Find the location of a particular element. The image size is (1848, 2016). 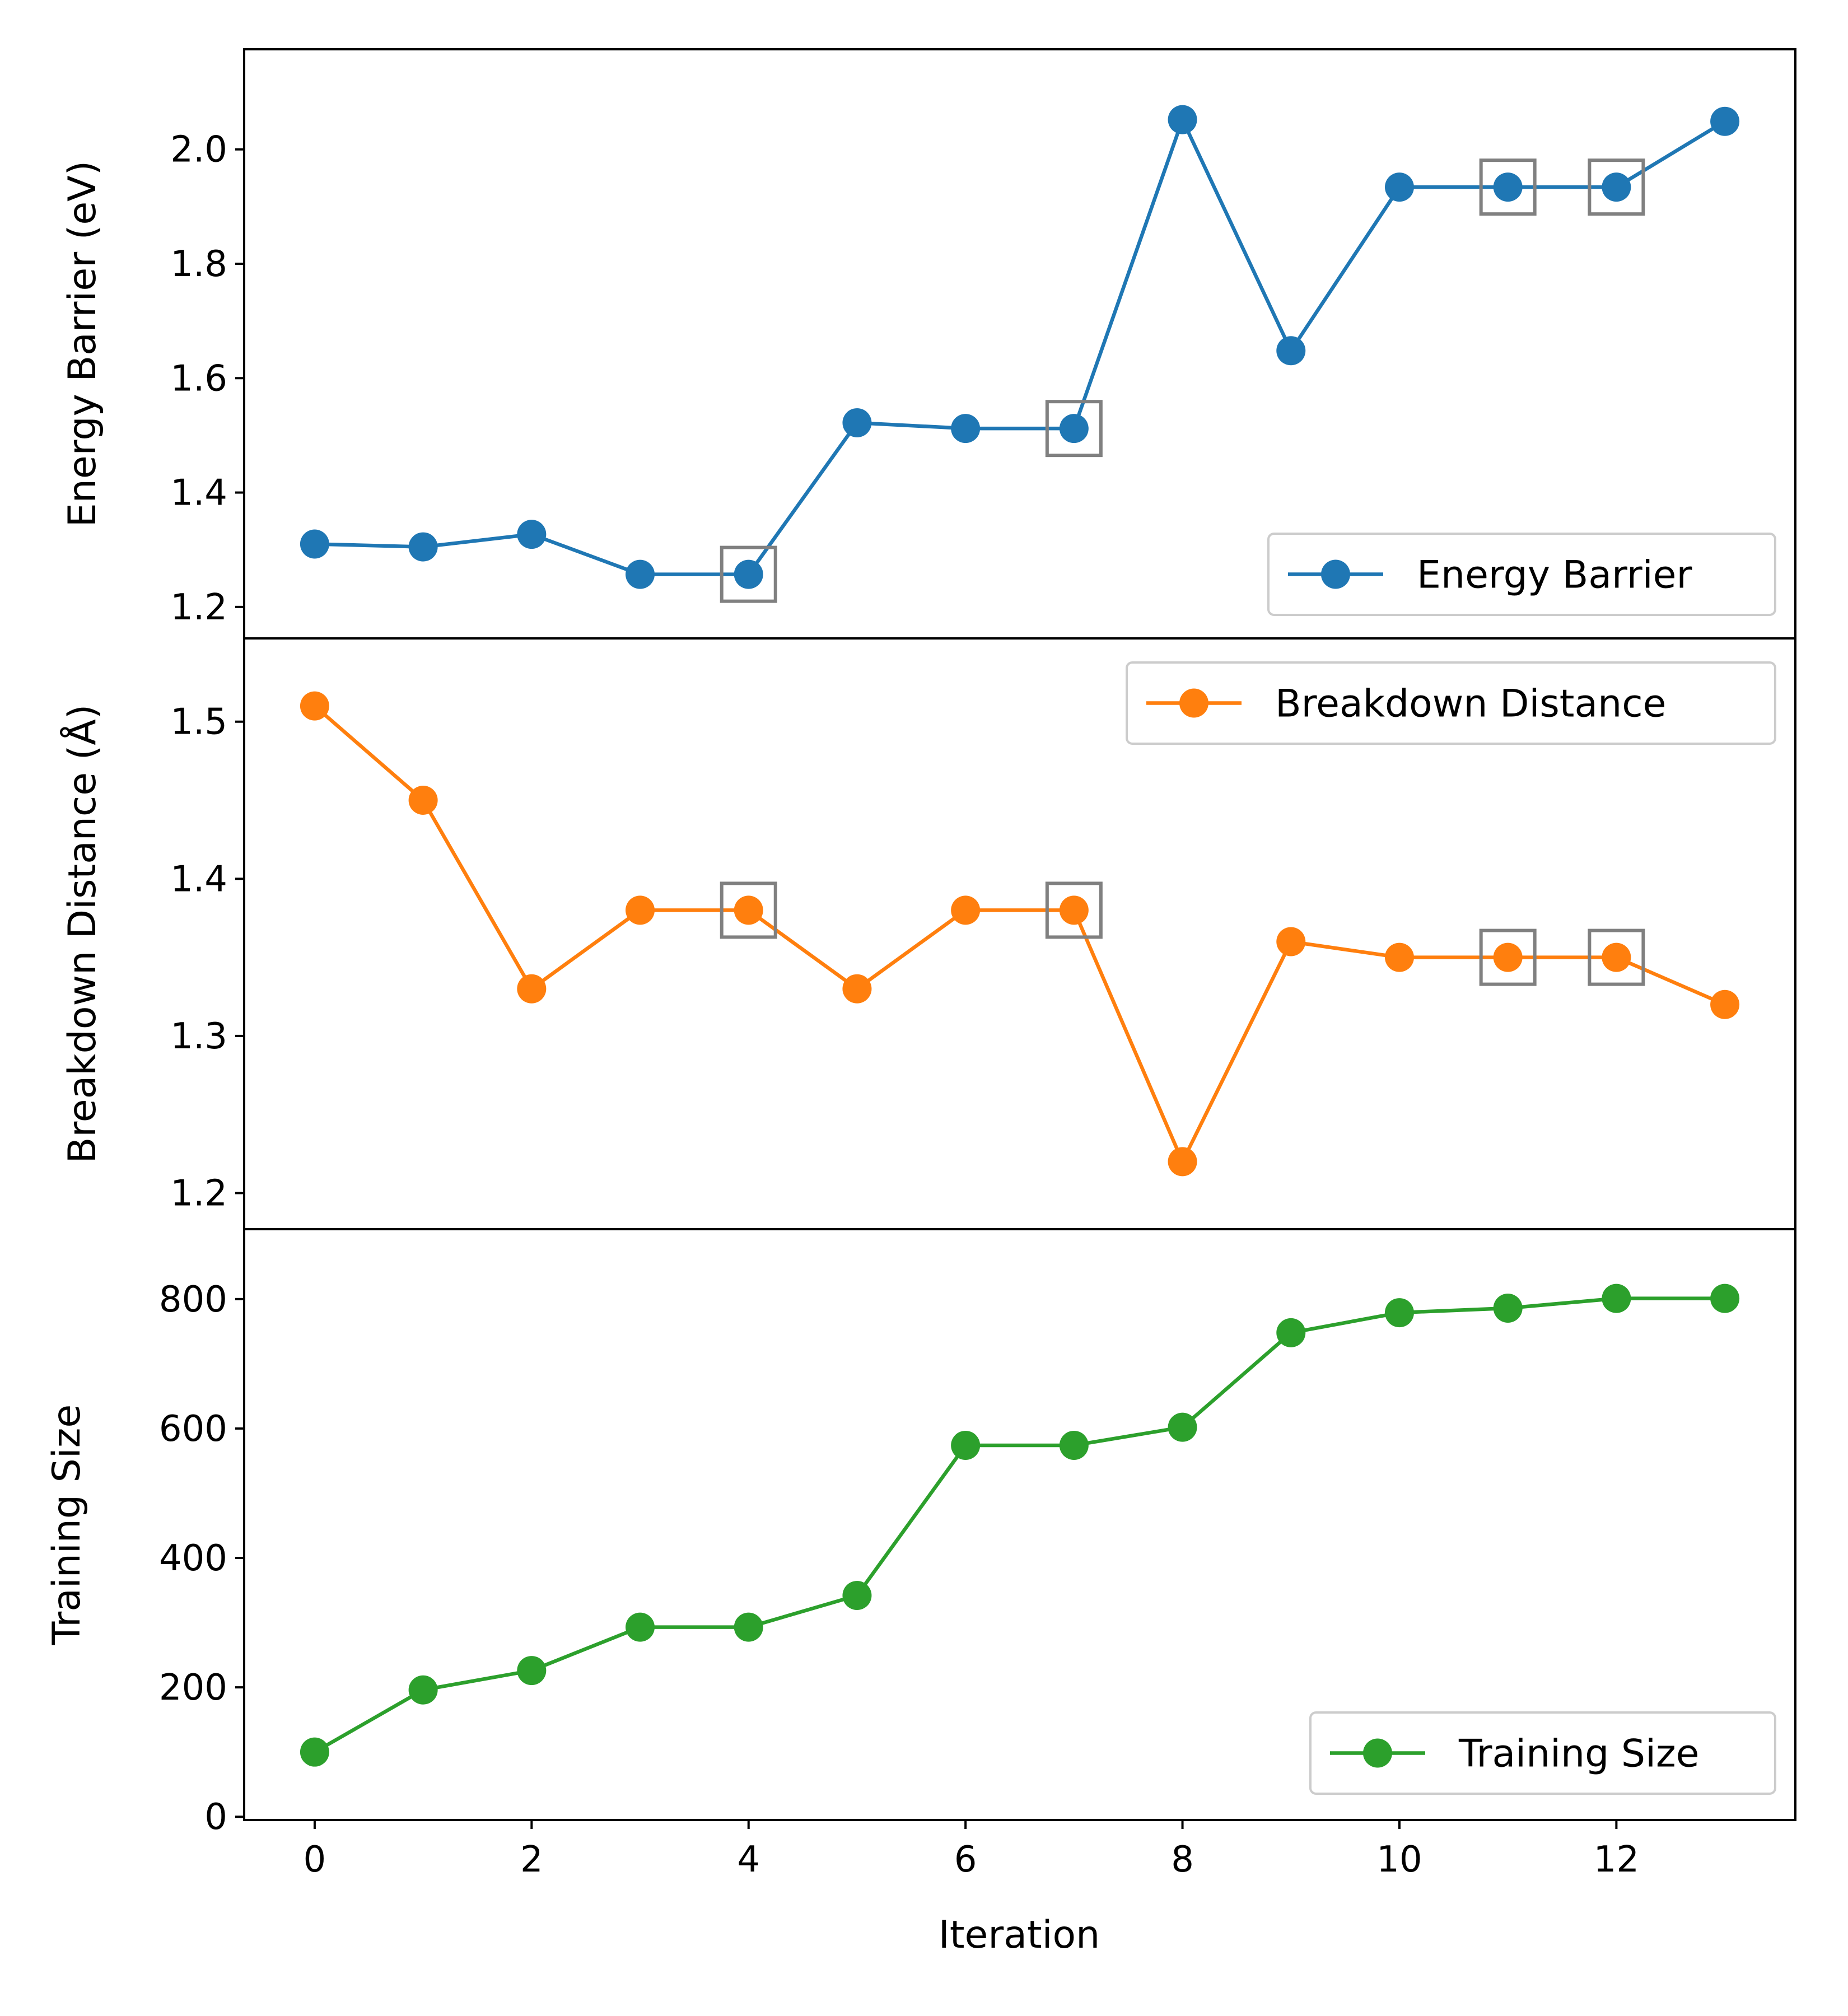

x-tick-label: 0 is located at coordinates (315, 1860).